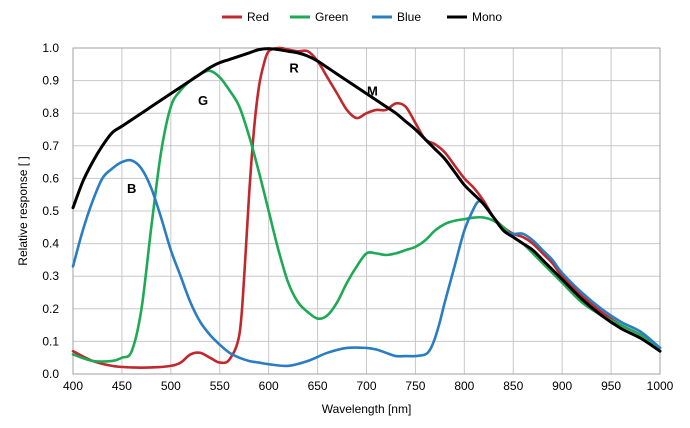 The height and width of the screenshot is (428, 690). Describe the element at coordinates (513, 386) in the screenshot. I see `x-tick-label: 850` at that location.